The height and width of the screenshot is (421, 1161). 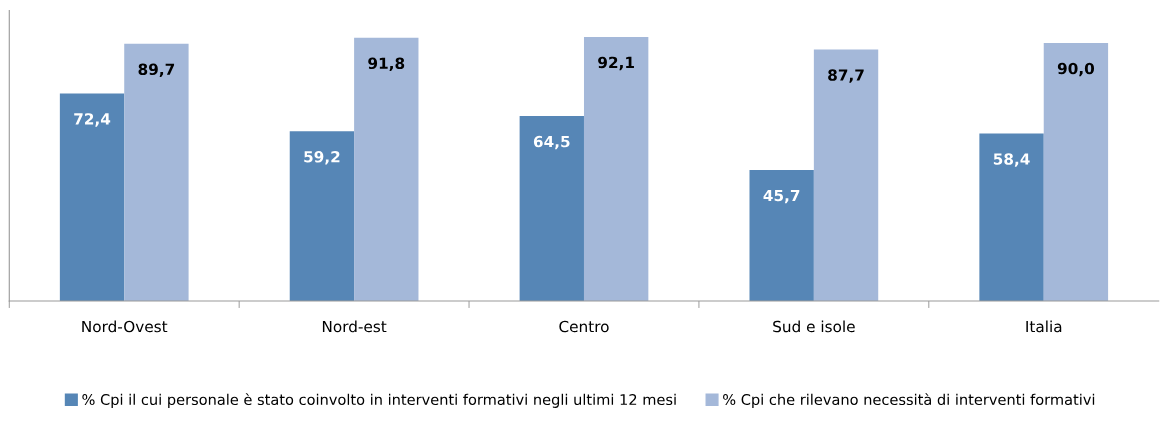 What do you see at coordinates (92, 120) in the screenshot?
I see `data-label: 72,4` at bounding box center [92, 120].